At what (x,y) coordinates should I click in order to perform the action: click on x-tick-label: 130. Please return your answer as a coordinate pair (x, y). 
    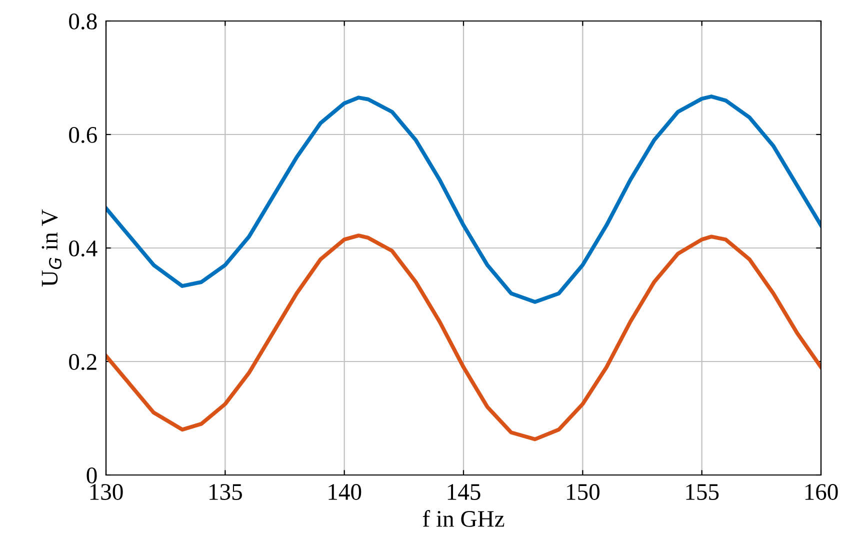
    Looking at the image, I should click on (106, 492).